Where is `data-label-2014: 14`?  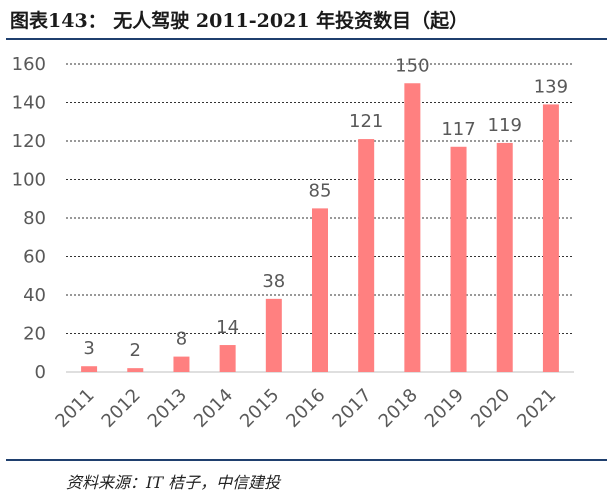 data-label-2014: 14 is located at coordinates (227, 327).